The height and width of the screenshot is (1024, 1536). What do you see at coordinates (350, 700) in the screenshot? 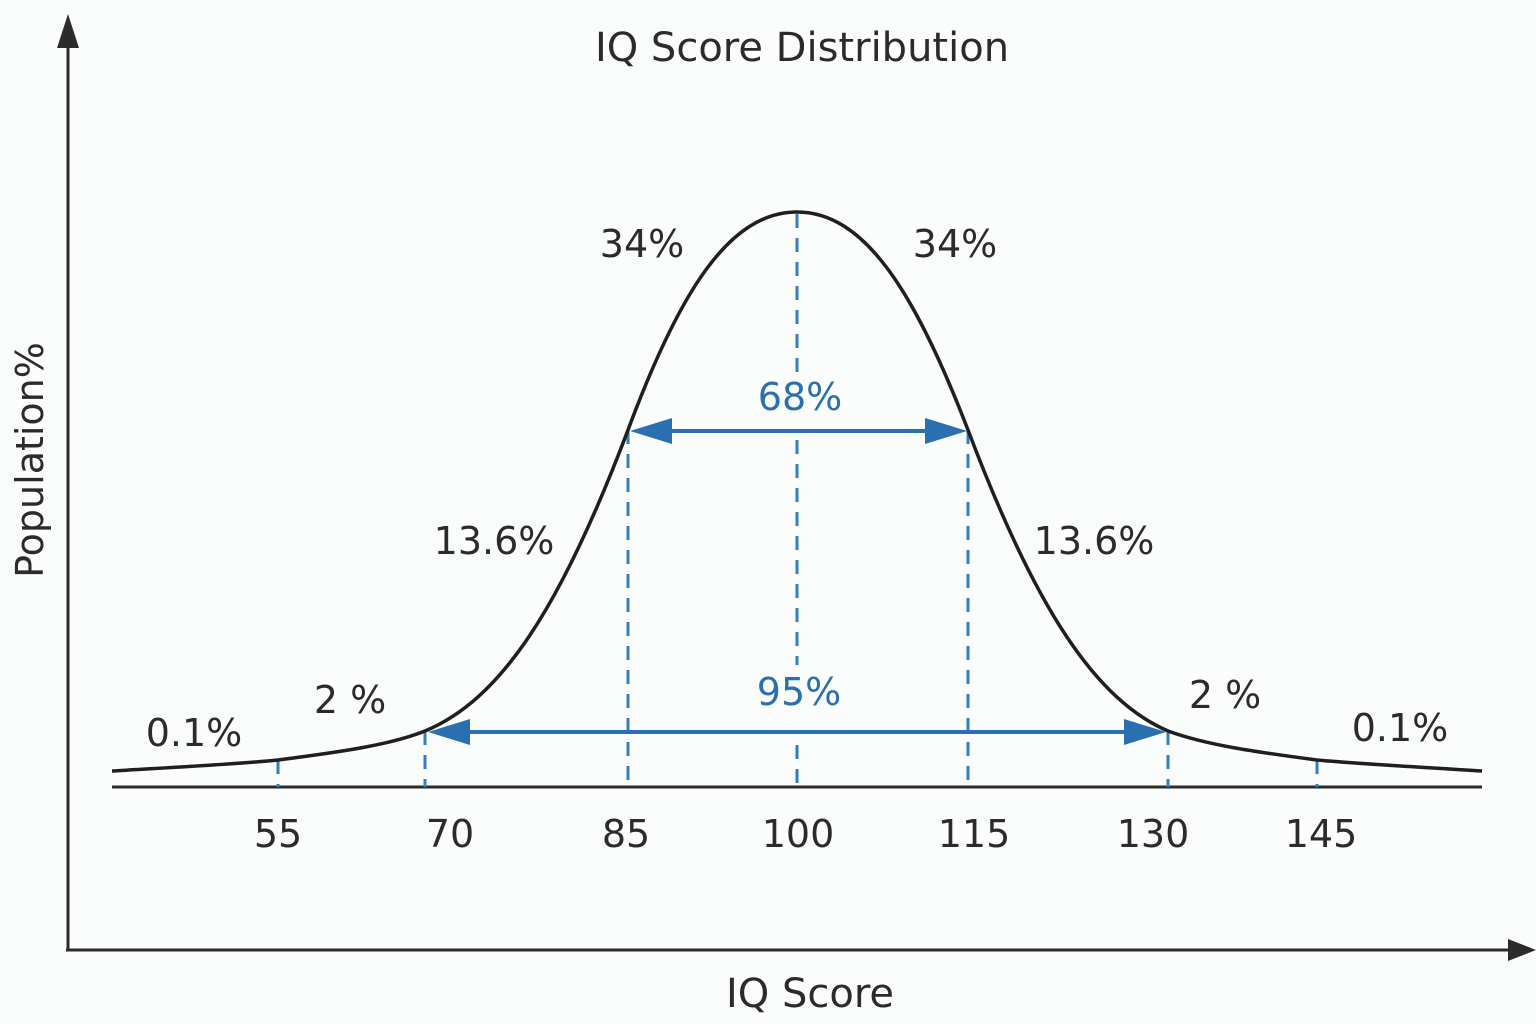
I see `annotation-left-2: 2 %` at bounding box center [350, 700].